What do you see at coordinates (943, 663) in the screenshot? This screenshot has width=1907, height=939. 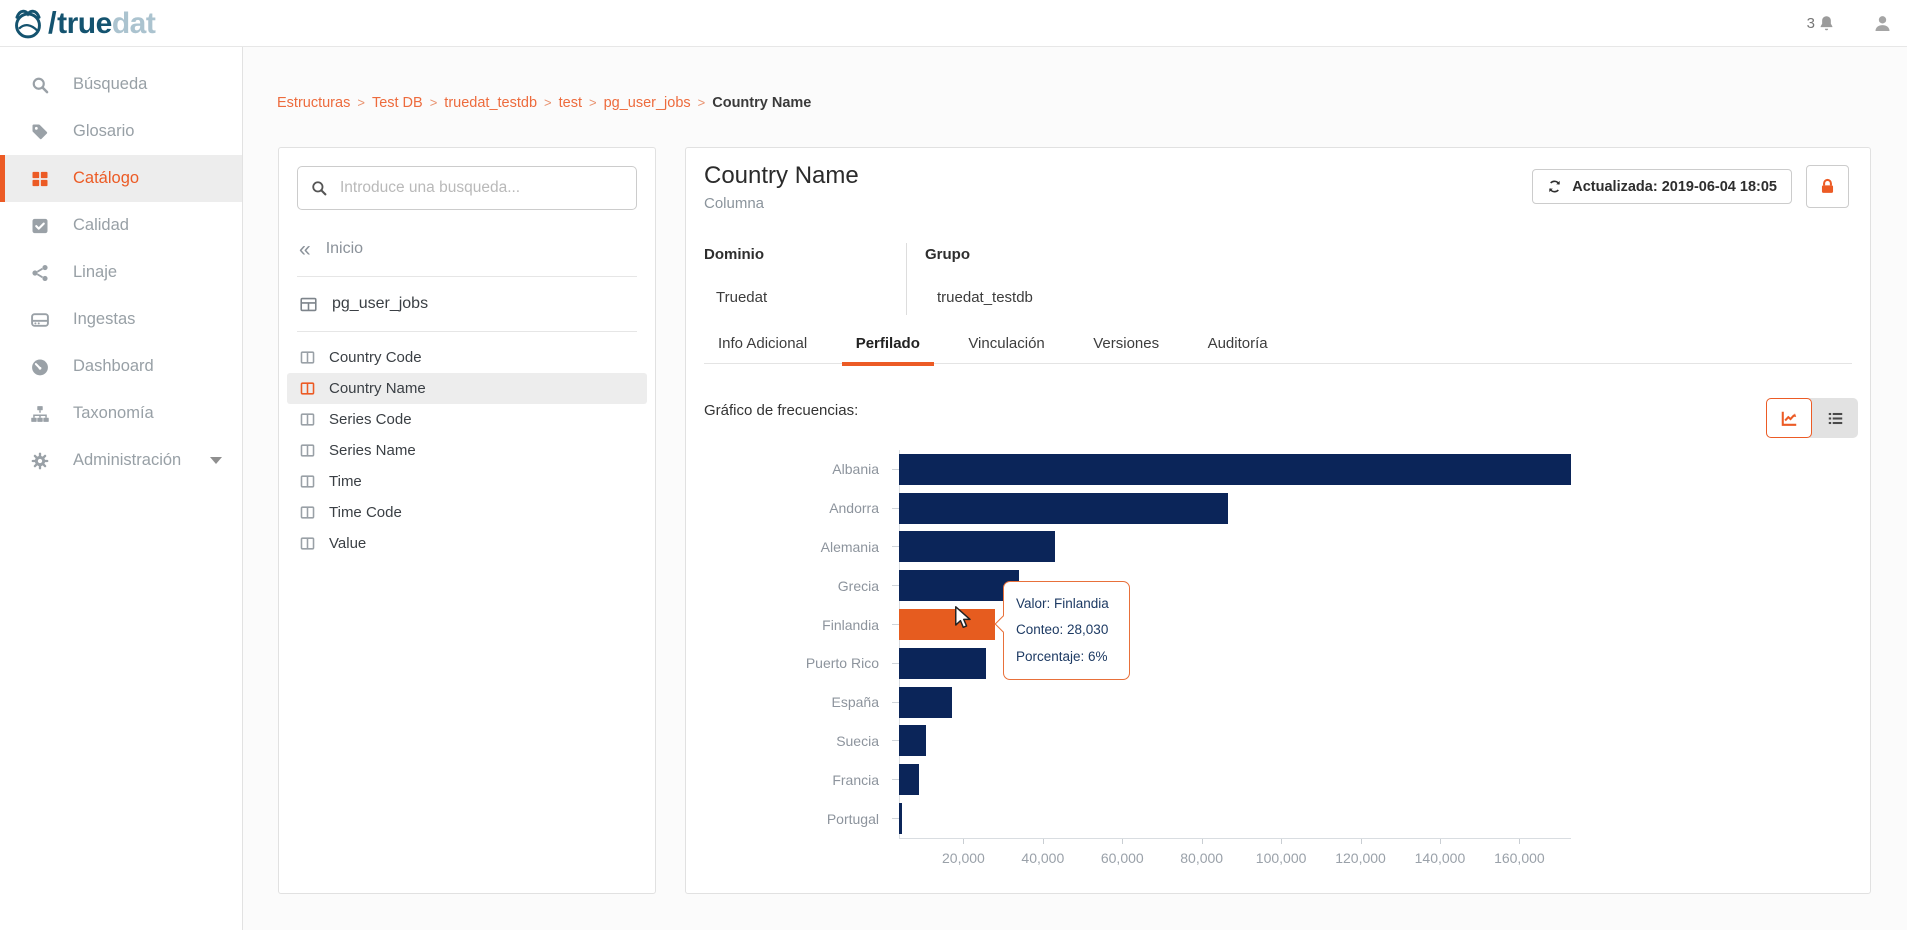 I see `bar-puerto-rico` at bounding box center [943, 663].